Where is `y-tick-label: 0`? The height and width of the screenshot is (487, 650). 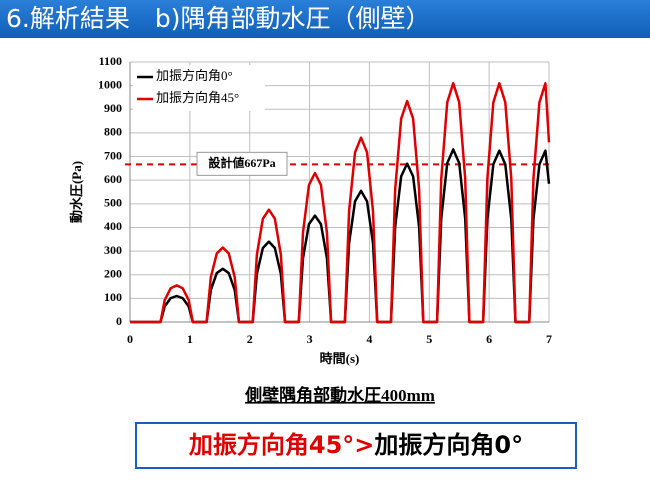 y-tick-label: 0 is located at coordinates (119, 321).